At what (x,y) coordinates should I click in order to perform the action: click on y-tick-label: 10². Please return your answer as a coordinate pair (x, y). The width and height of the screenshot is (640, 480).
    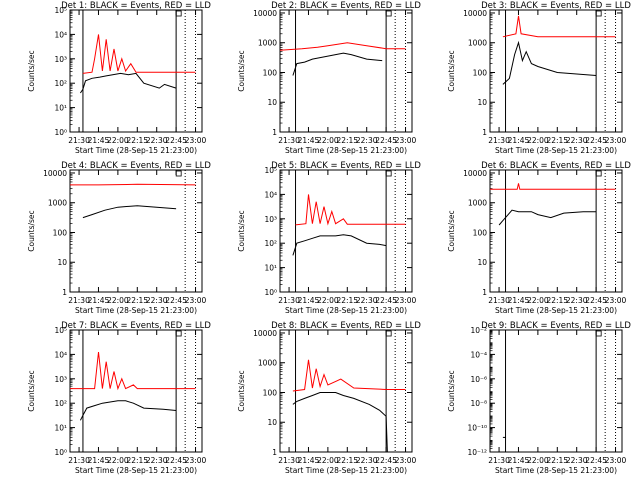
    Looking at the image, I should click on (270, 243).